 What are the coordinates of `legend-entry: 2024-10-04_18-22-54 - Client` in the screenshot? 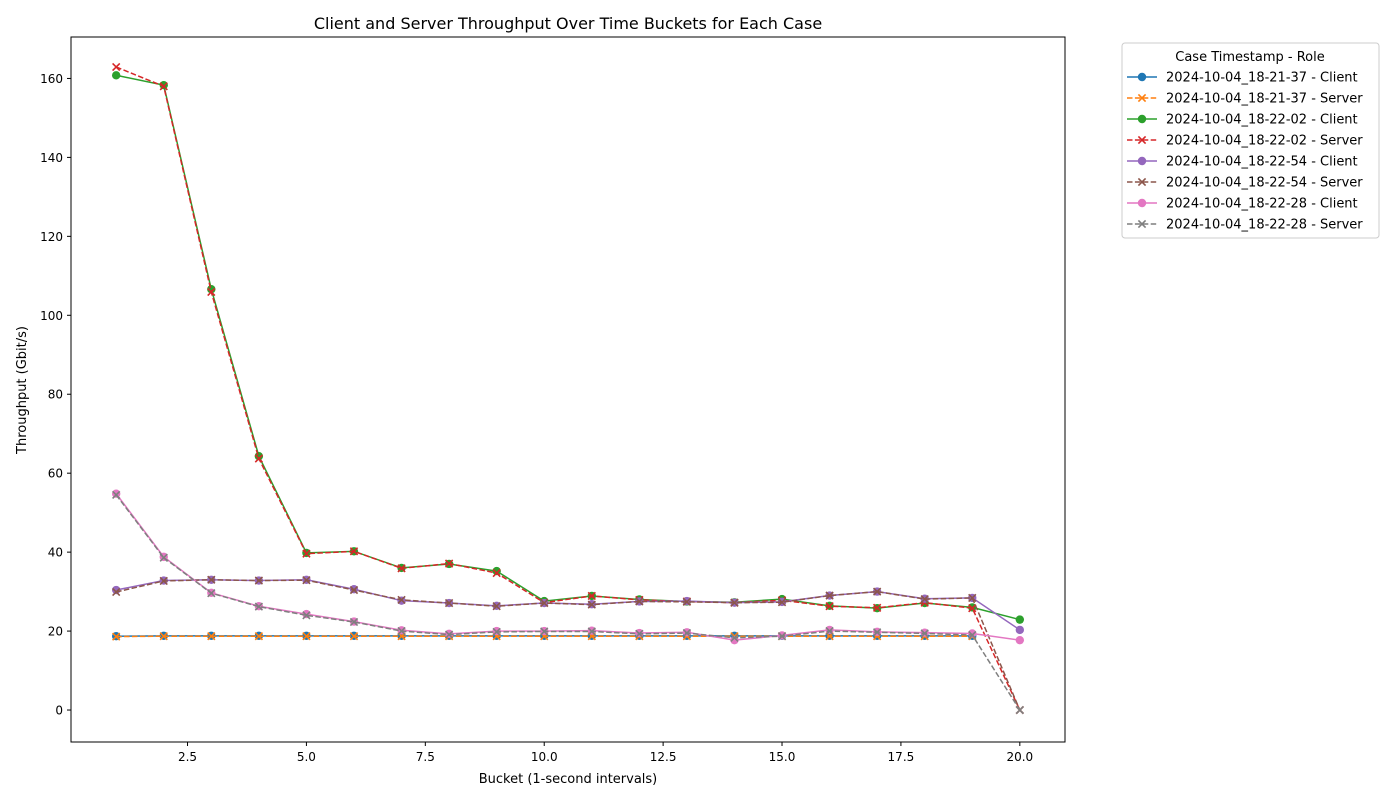 It's located at (1242, 162).